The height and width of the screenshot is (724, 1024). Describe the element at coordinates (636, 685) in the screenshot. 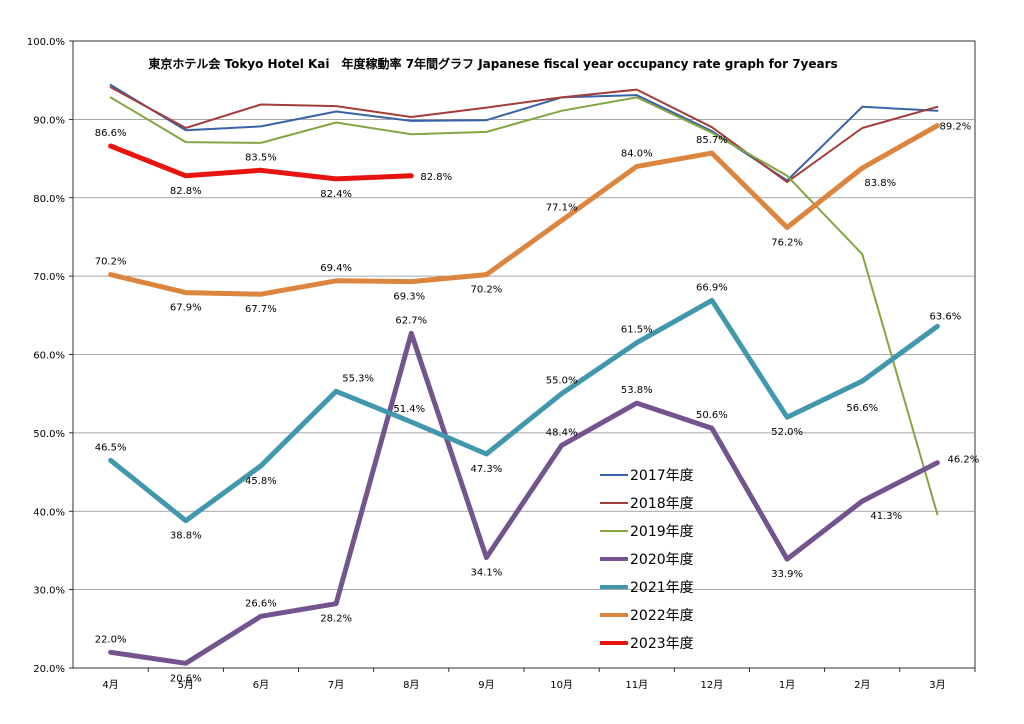

I see `x-tick-label: 11月` at that location.